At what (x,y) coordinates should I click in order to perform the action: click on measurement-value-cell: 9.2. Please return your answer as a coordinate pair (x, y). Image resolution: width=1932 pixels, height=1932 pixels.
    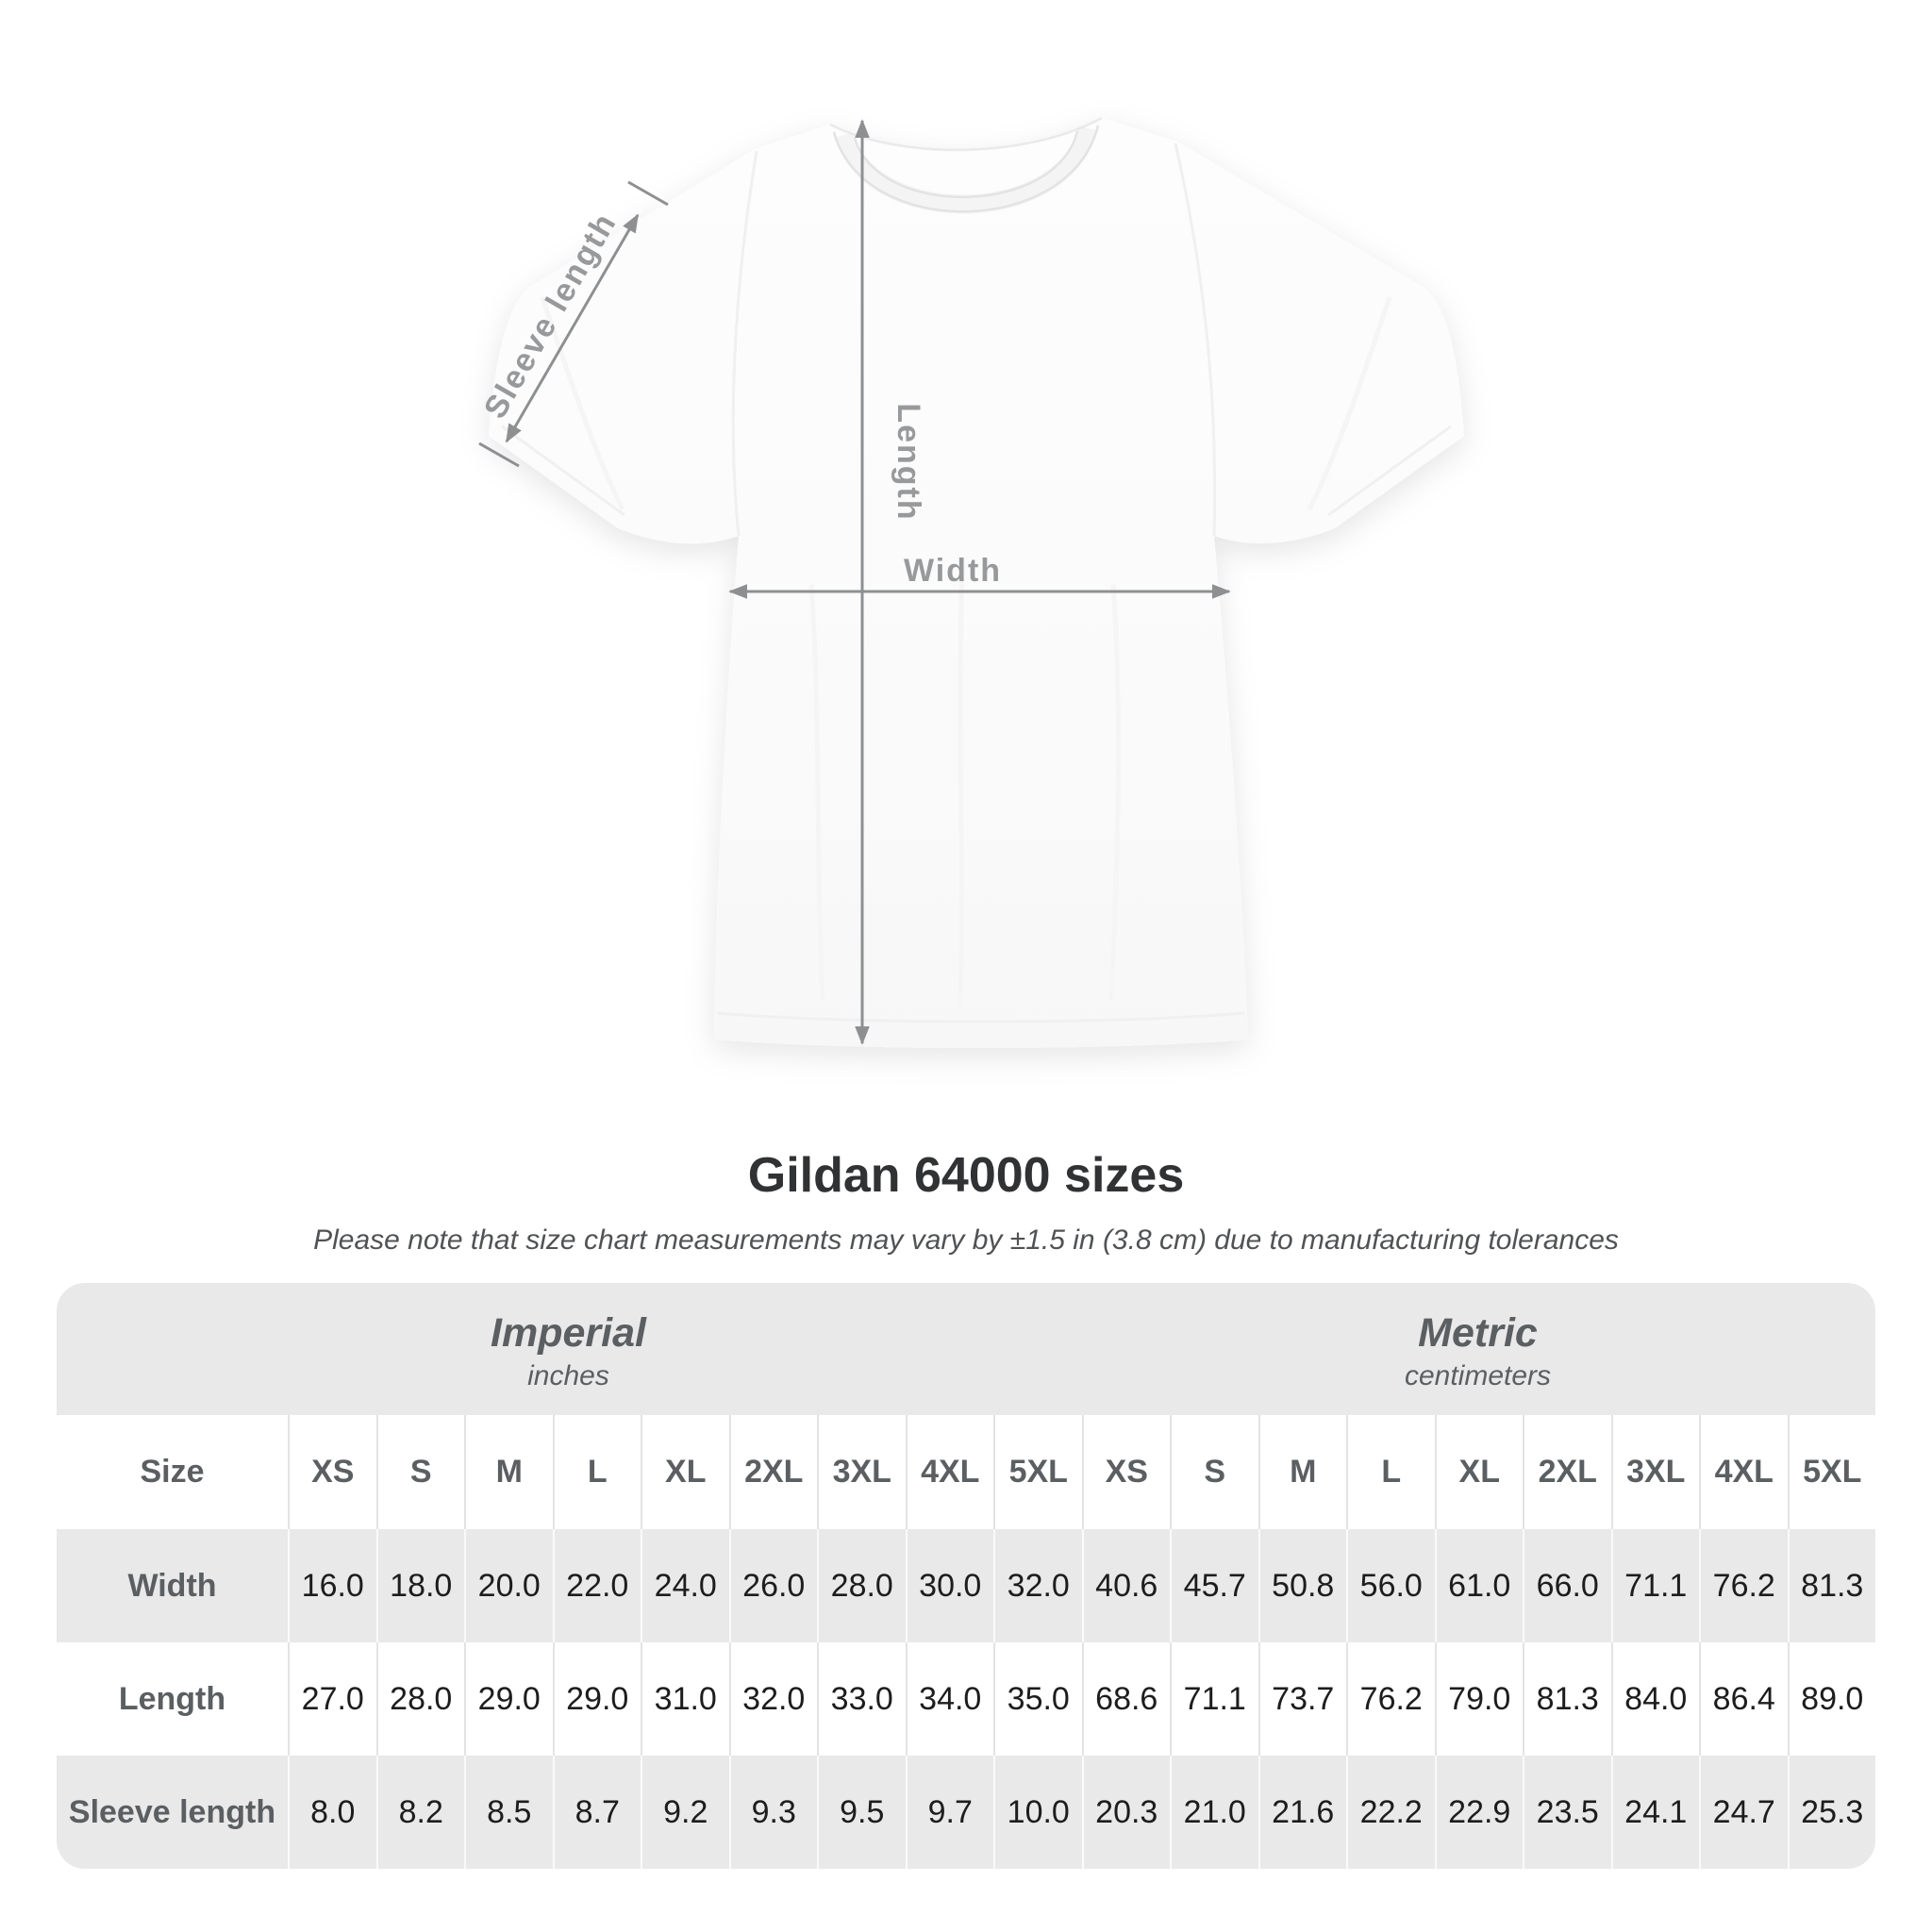
    Looking at the image, I should click on (685, 1812).